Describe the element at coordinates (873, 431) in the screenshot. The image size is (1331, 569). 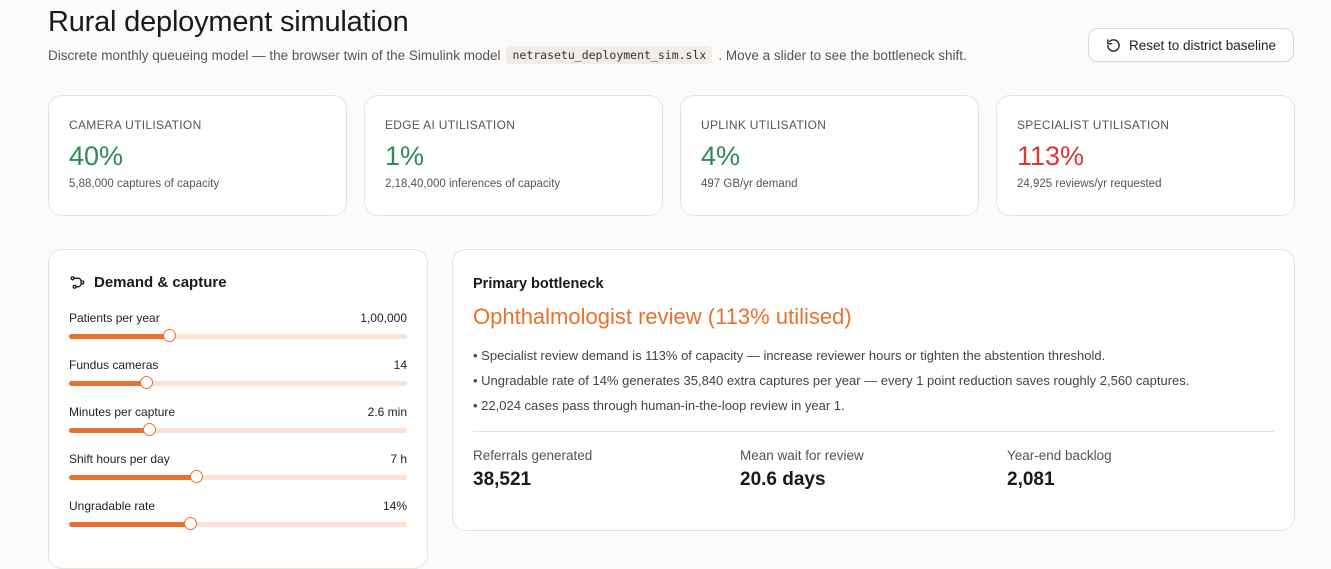
I see `divider` at that location.